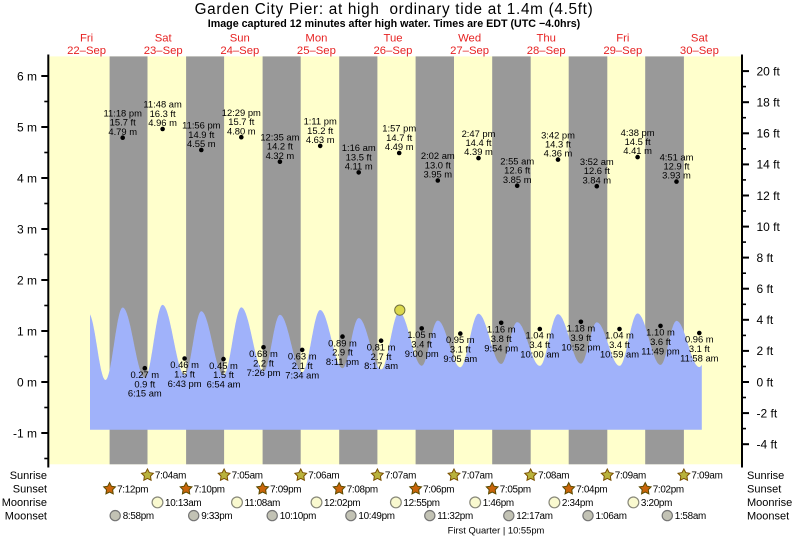  What do you see at coordinates (122, 131) in the screenshot?
I see `svg-text: 4.79 m` at bounding box center [122, 131].